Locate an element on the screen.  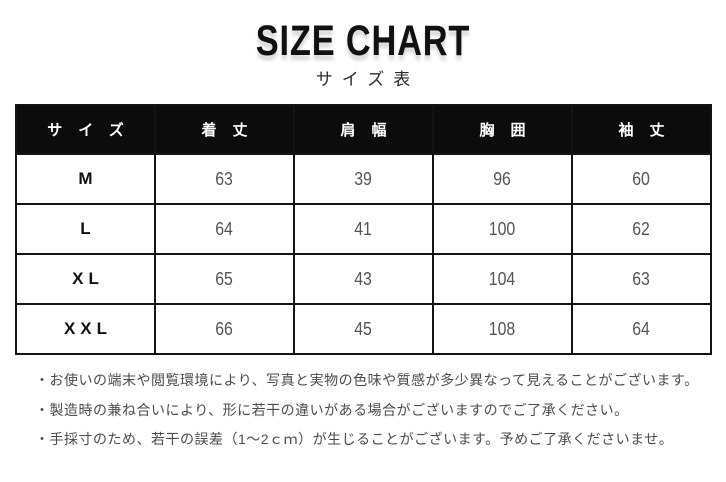
table-row-m: M 63 39 96 60 is located at coordinates (363, 179).